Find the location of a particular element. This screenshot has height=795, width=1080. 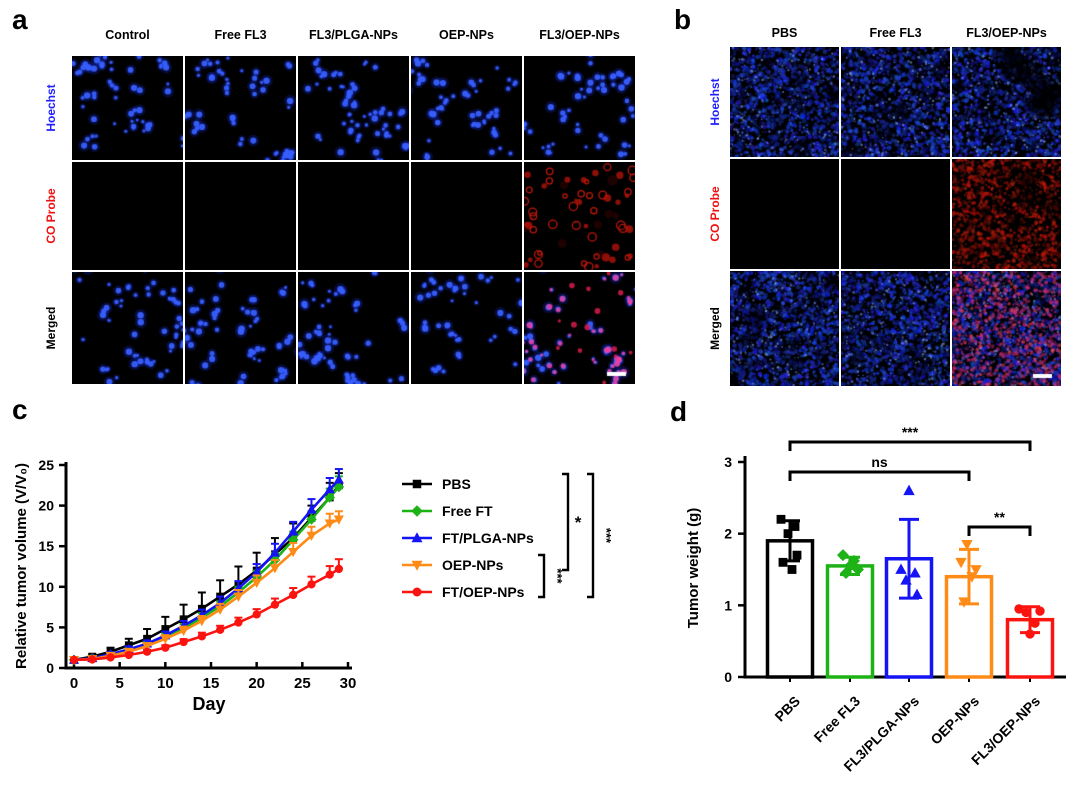

bar-free-fl3 is located at coordinates (850, 621).